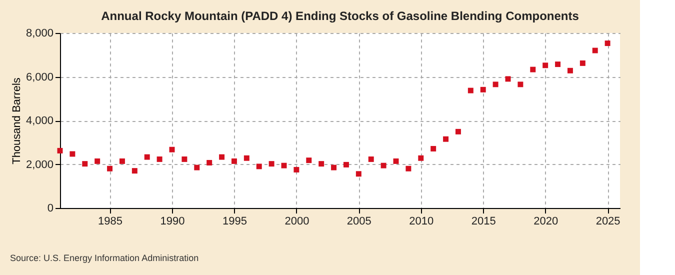 The width and height of the screenshot is (675, 275). I want to click on x-tick-label: 1995, so click(234, 222).